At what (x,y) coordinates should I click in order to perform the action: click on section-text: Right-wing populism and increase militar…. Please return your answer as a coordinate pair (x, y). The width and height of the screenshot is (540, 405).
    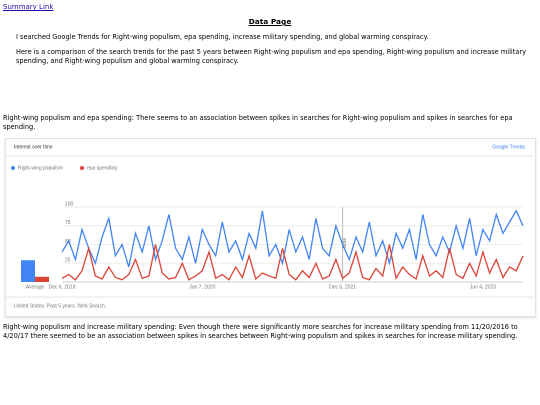
    Looking at the image, I should click on (260, 331).